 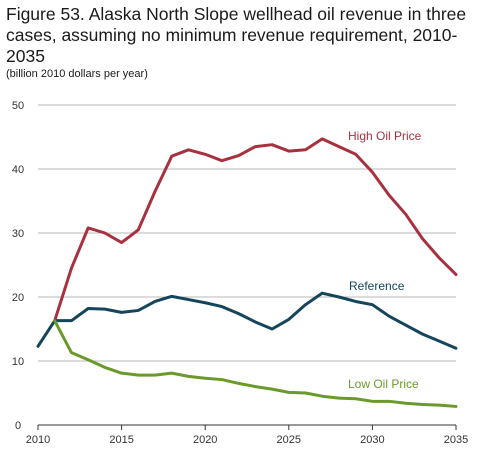 What do you see at coordinates (289, 440) in the screenshot?
I see `x-tick-label: 2025` at bounding box center [289, 440].